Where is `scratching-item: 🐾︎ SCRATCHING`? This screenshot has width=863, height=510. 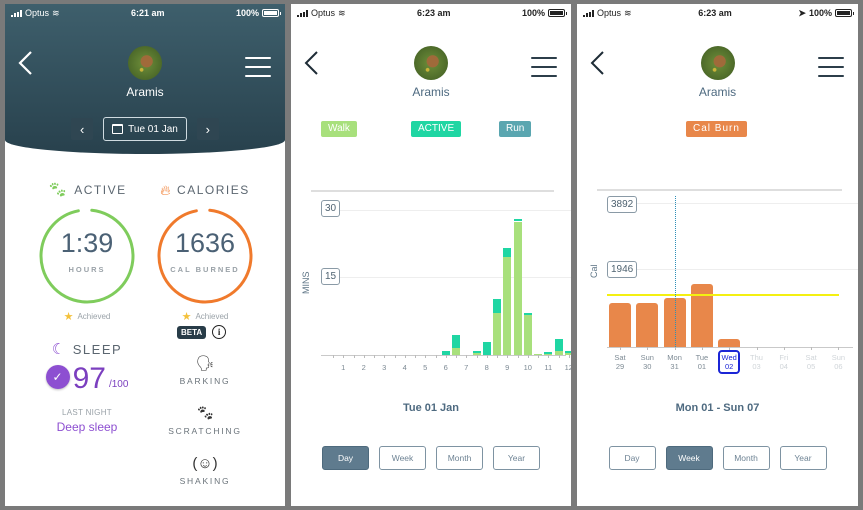
scratching-item: 🐾︎ SCRATCHING is located at coordinates (205, 420).